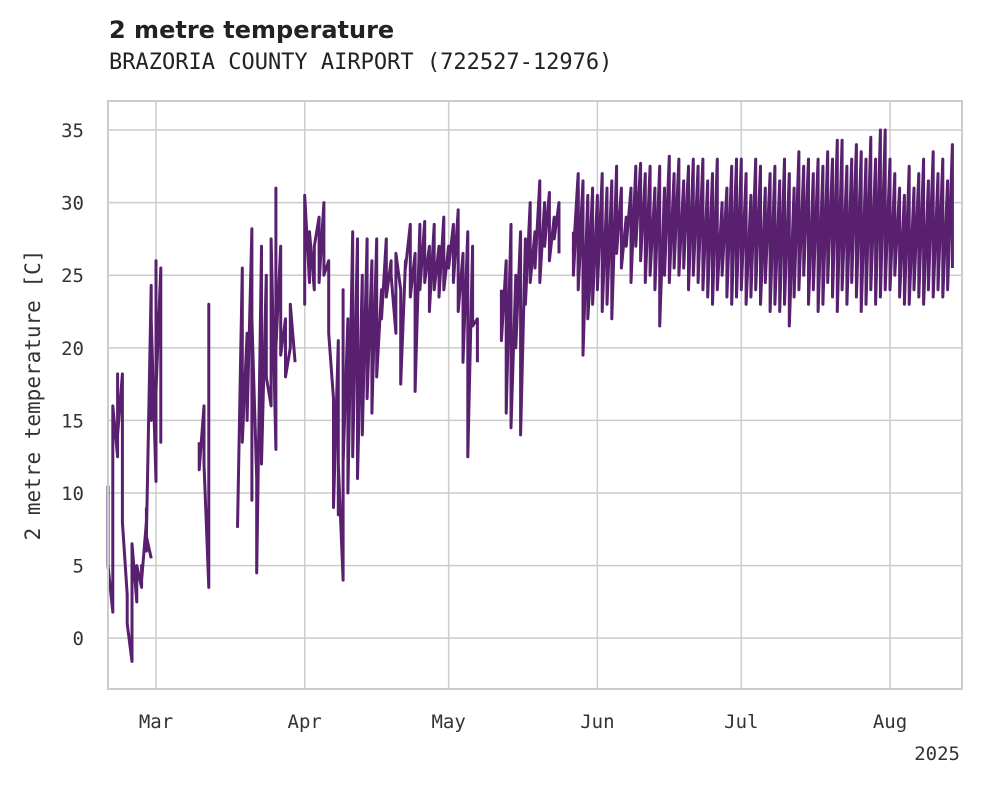 The width and height of the screenshot is (981, 785). What do you see at coordinates (72, 276) in the screenshot?
I see `y-tick-label: 25` at bounding box center [72, 276].